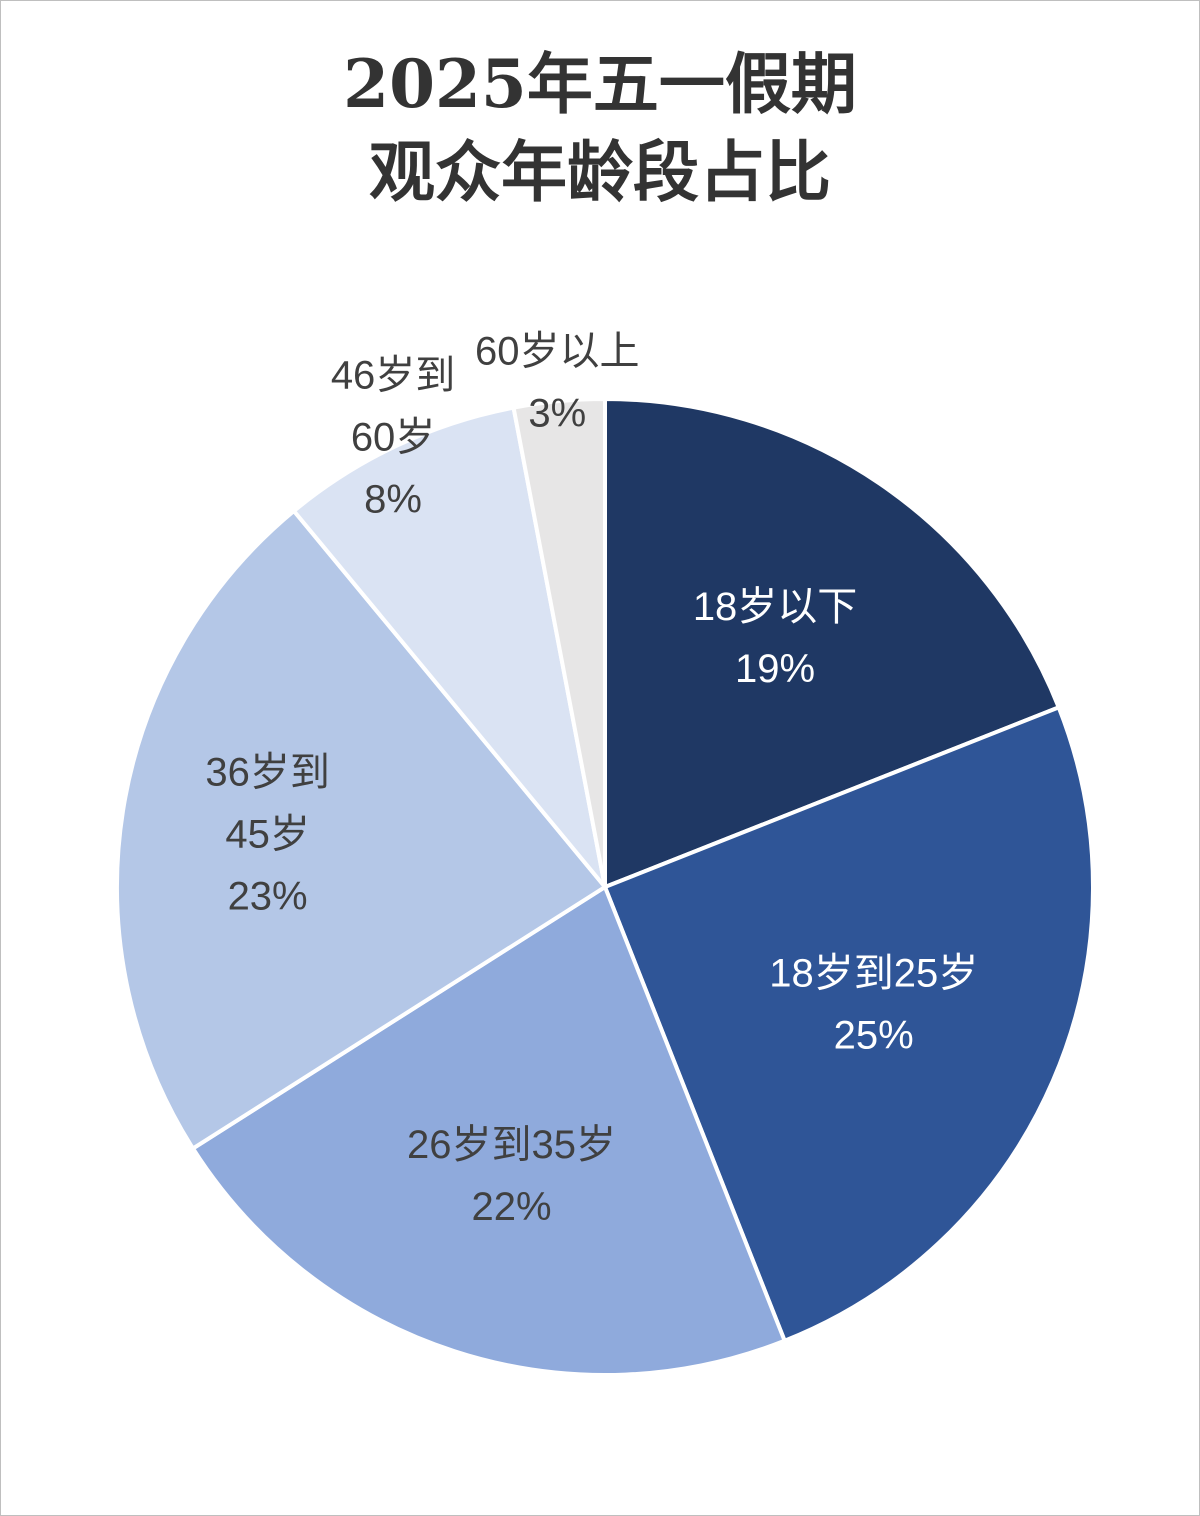 Image resolution: width=1200 pixels, height=1516 pixels. I want to click on slice-percent-label: 25%, so click(874, 1035).